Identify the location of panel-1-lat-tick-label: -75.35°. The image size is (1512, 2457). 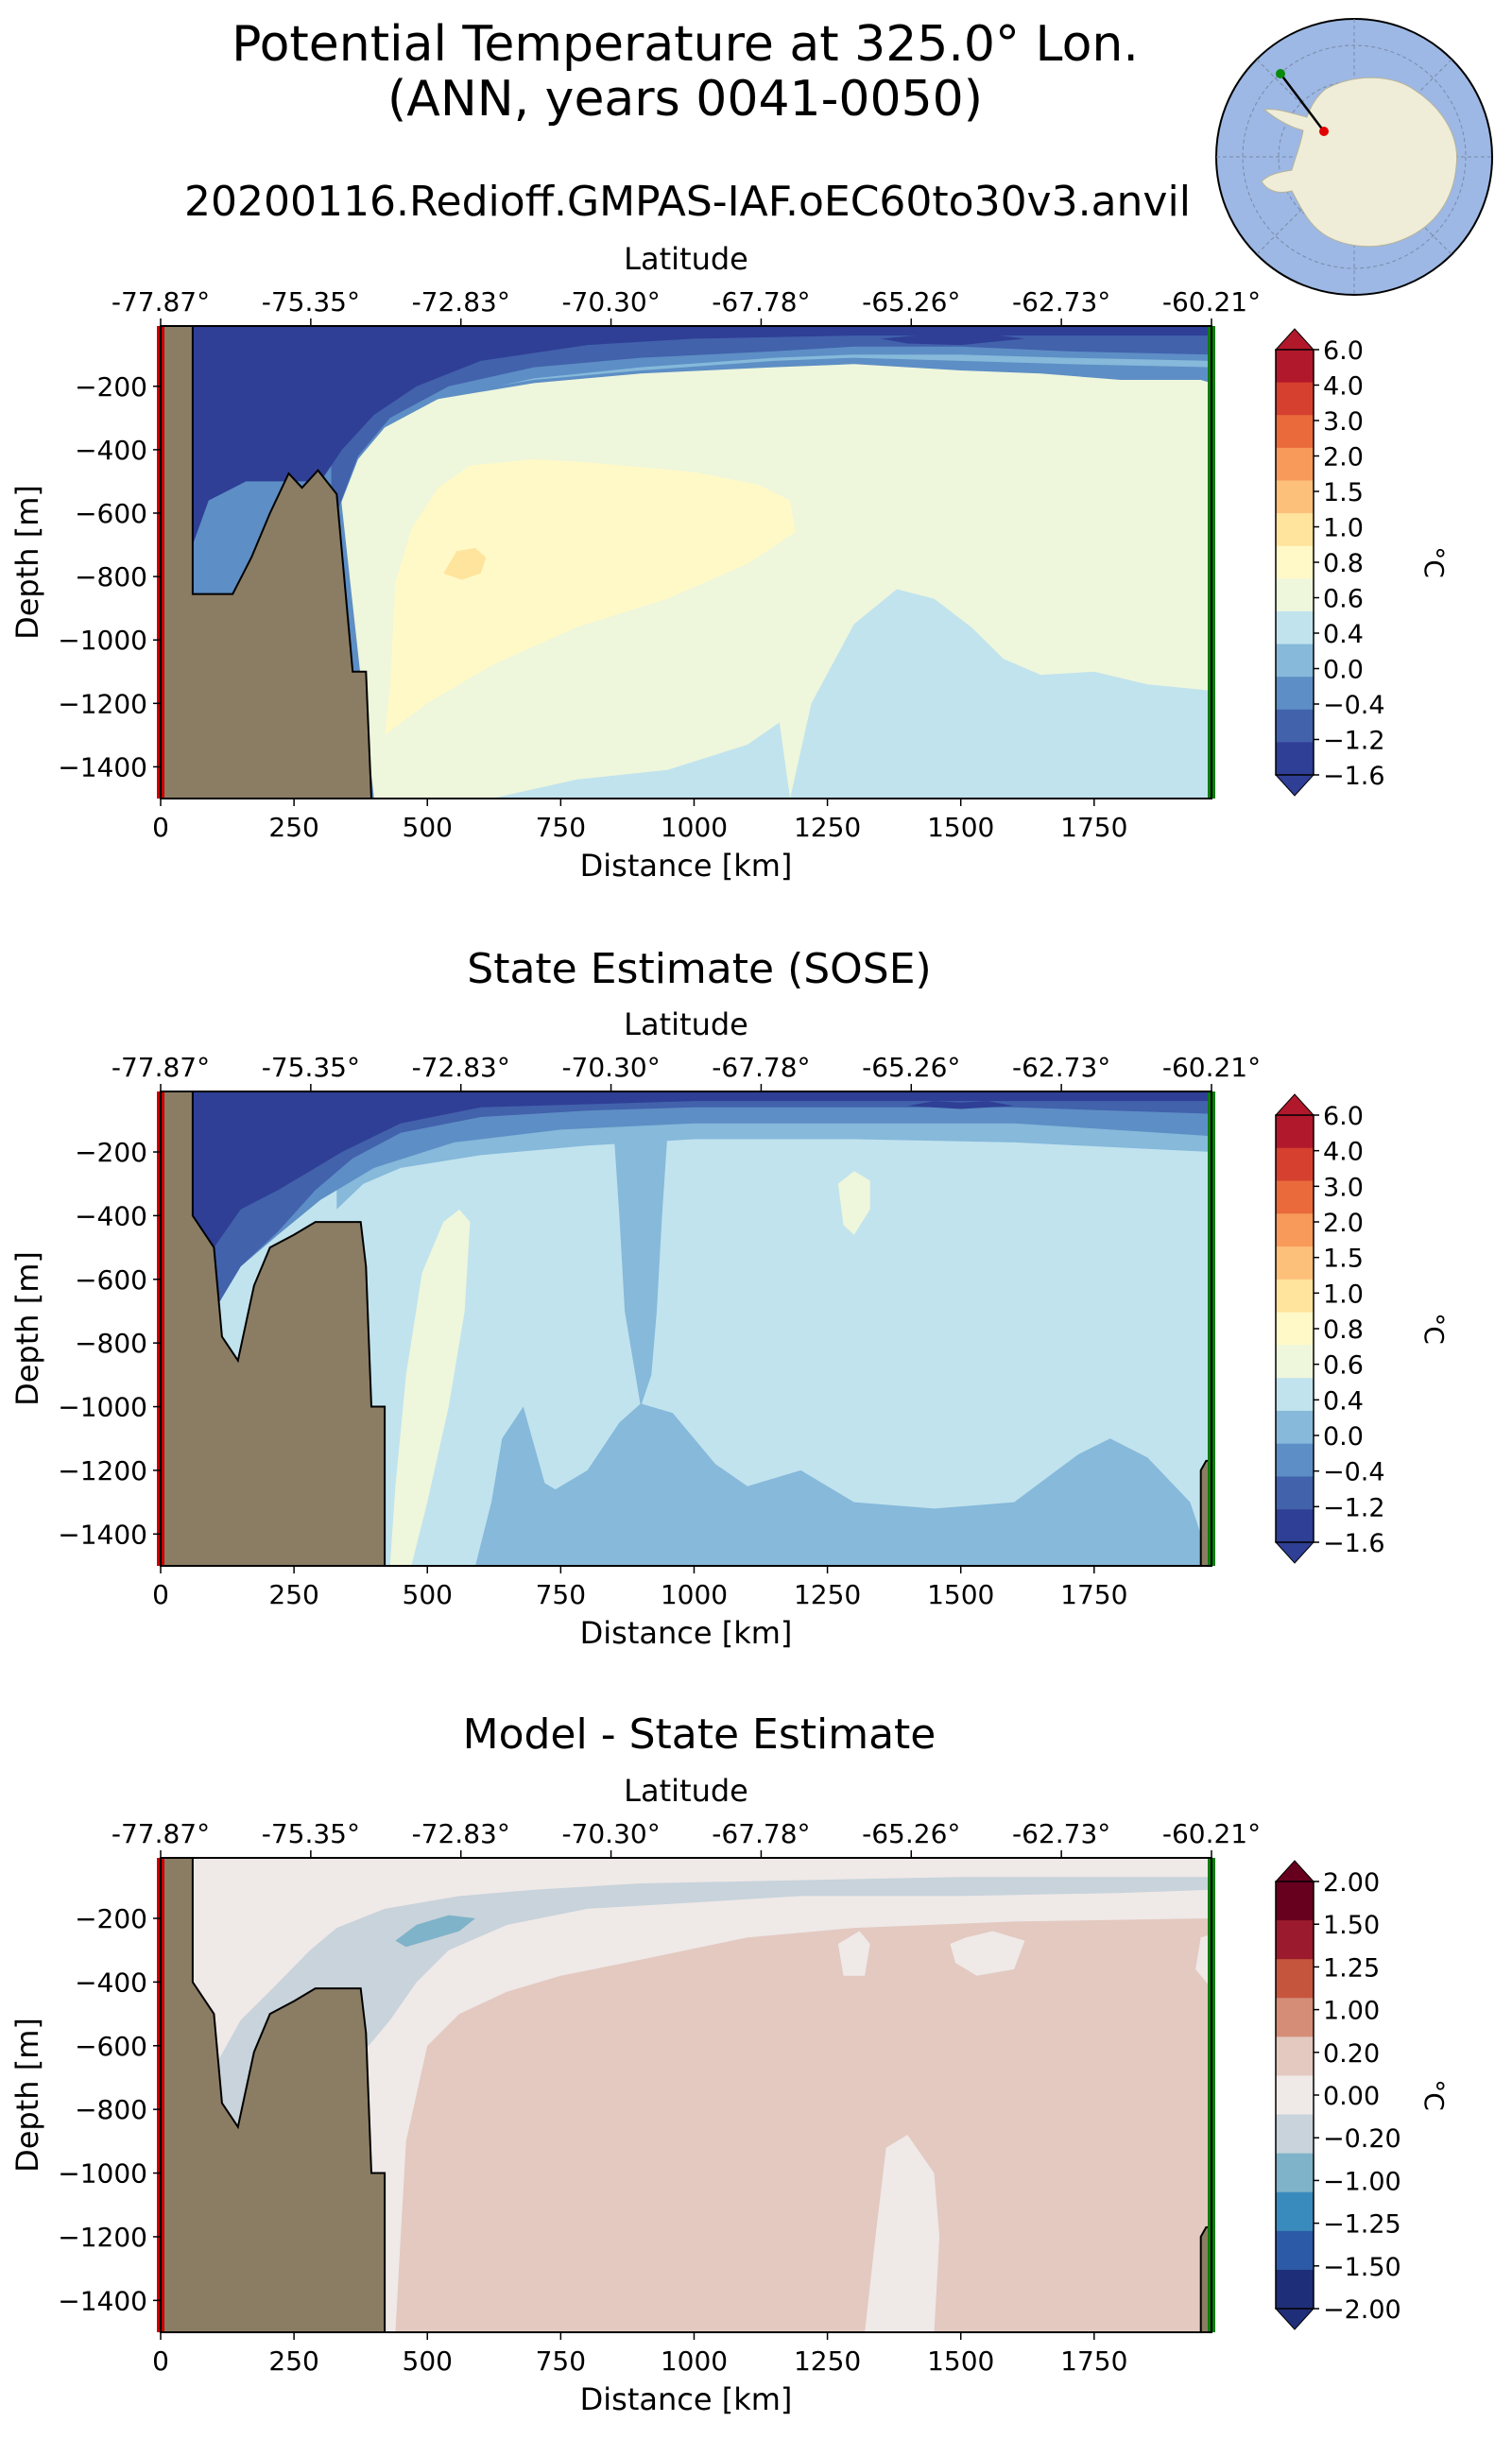
(311, 302).